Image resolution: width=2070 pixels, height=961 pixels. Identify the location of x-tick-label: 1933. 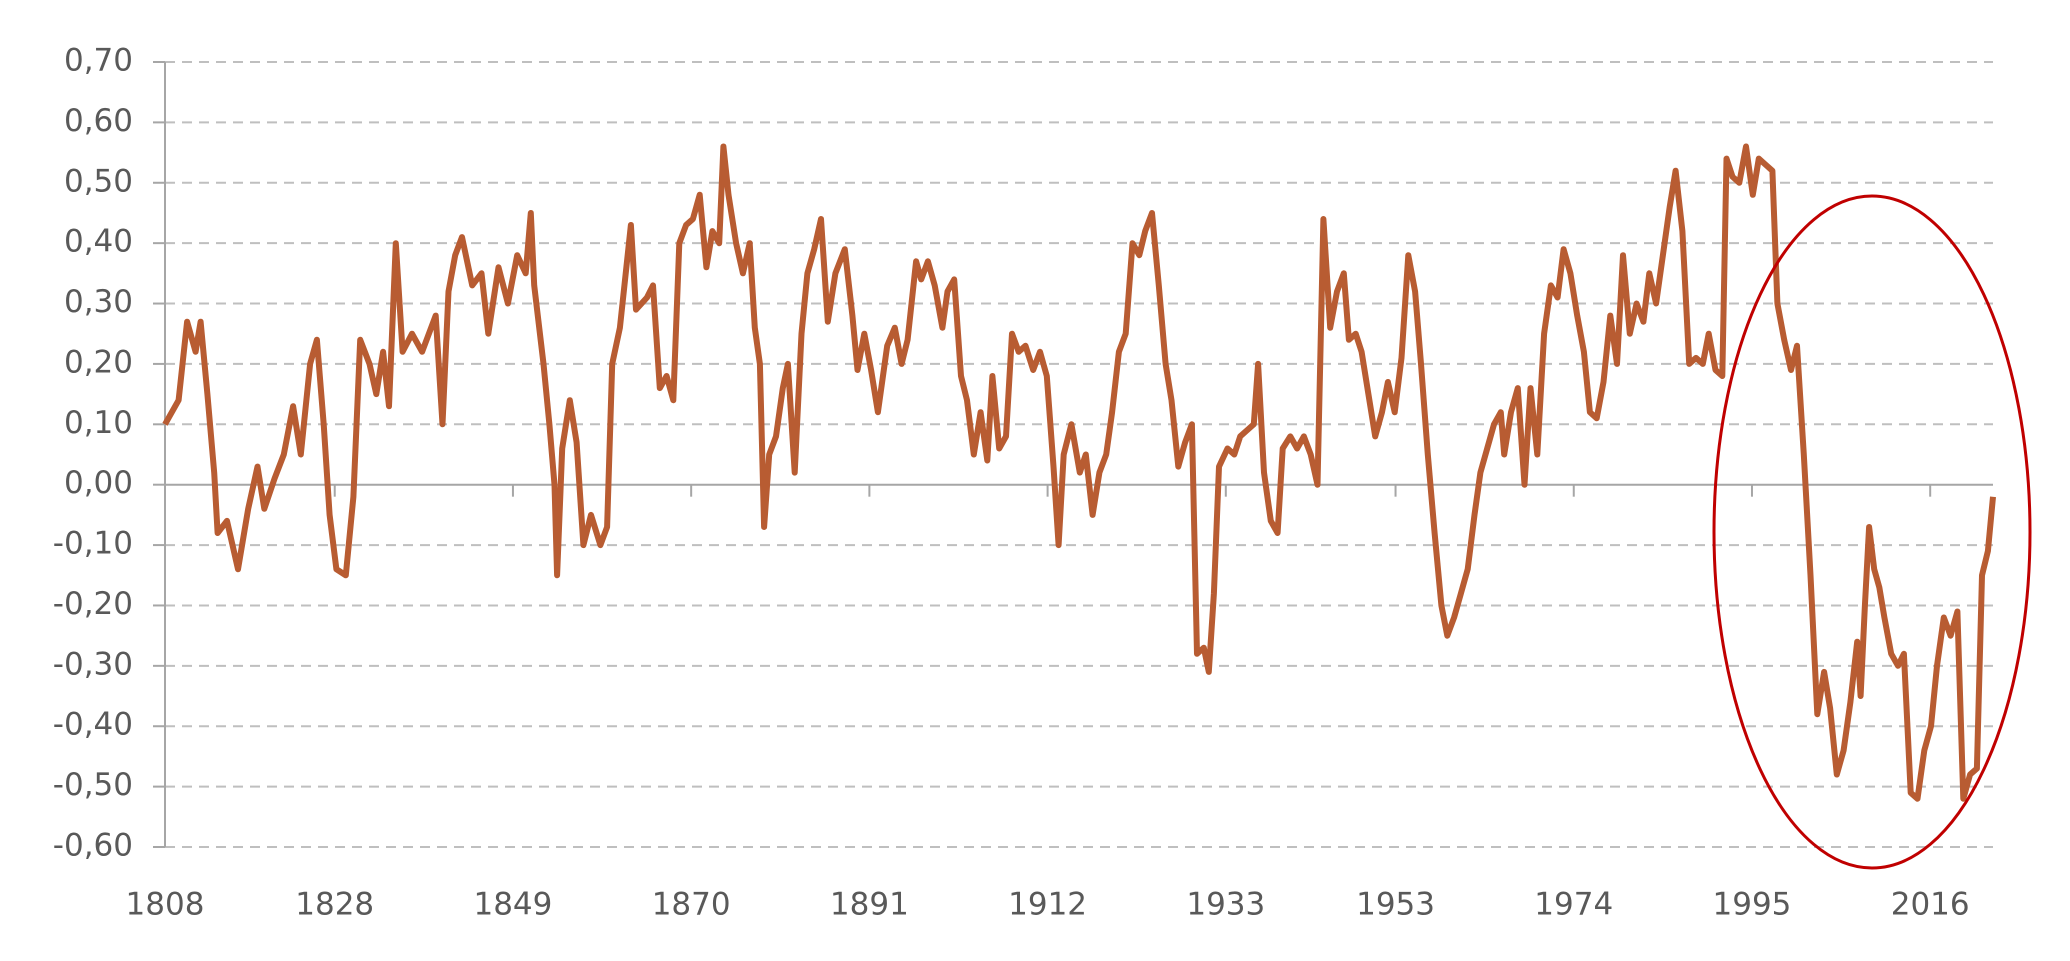
(1225, 905).